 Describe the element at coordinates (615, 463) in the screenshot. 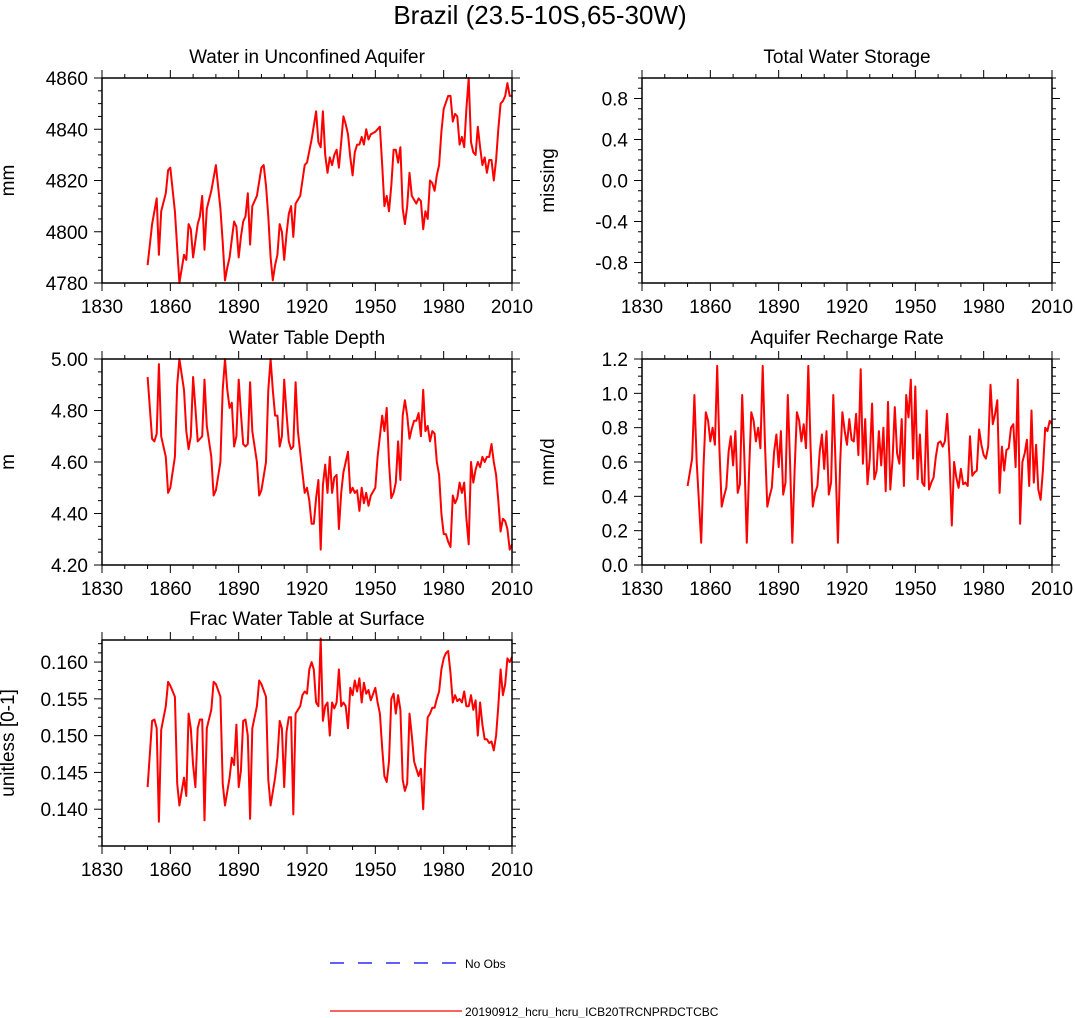

I see `y-tick-label: 0.6` at that location.